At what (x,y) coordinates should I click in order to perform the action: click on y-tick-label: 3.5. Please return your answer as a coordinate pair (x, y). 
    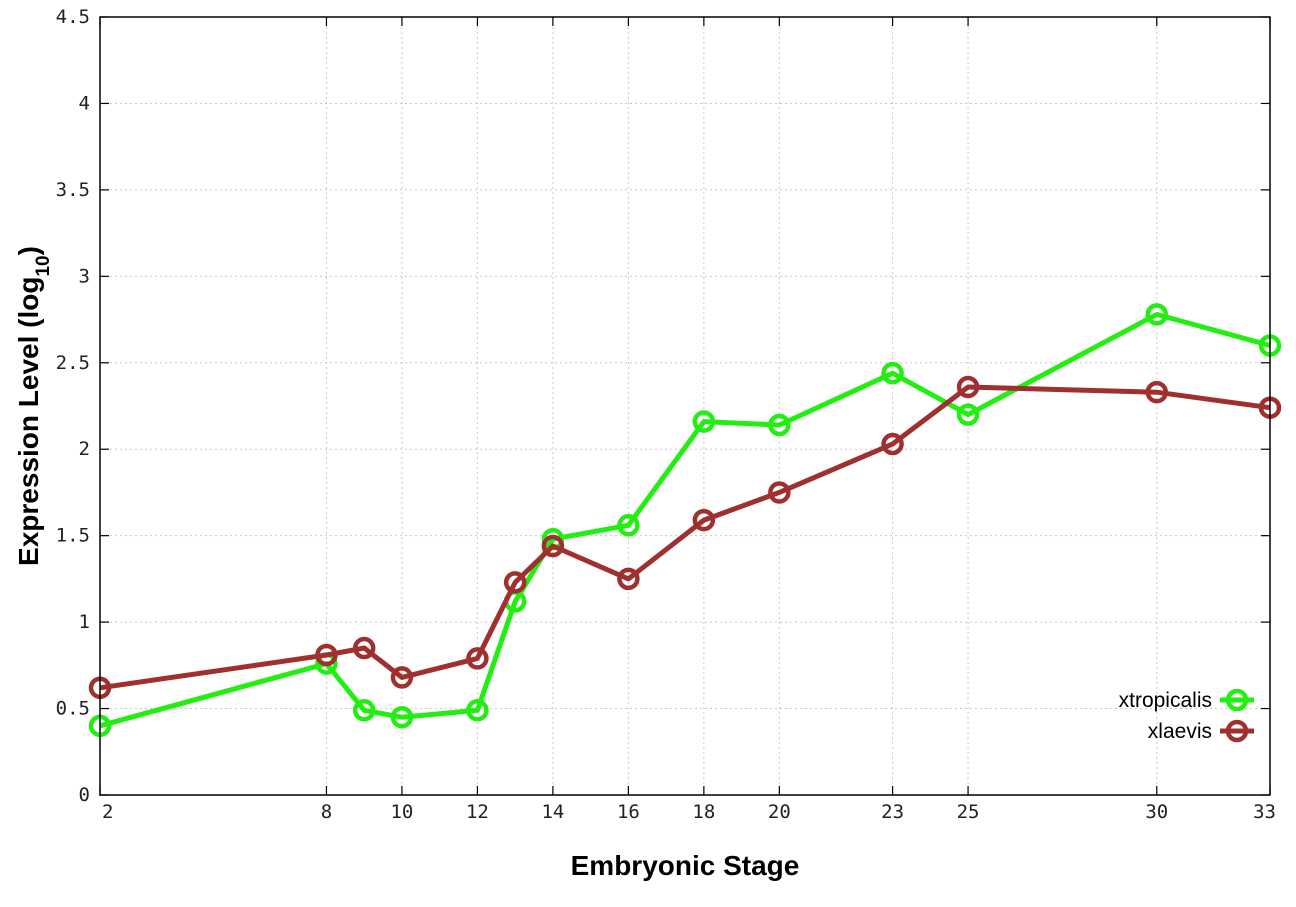
    Looking at the image, I should click on (73, 190).